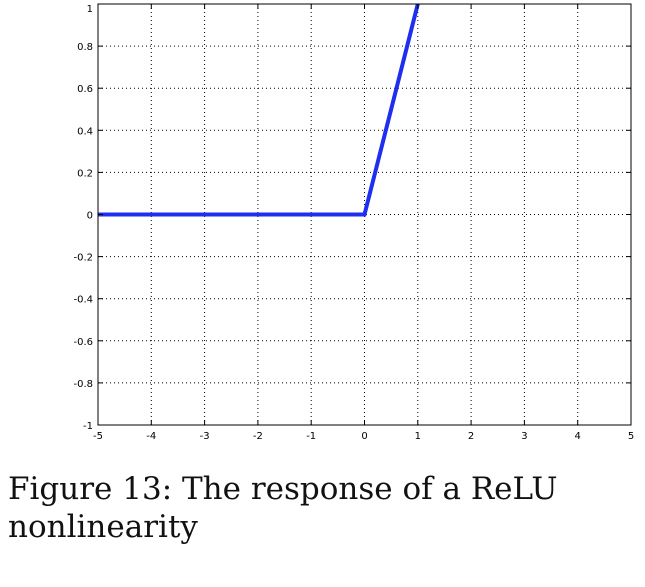  Describe the element at coordinates (90, 9) in the screenshot. I see `y-tick-label: 1` at that location.